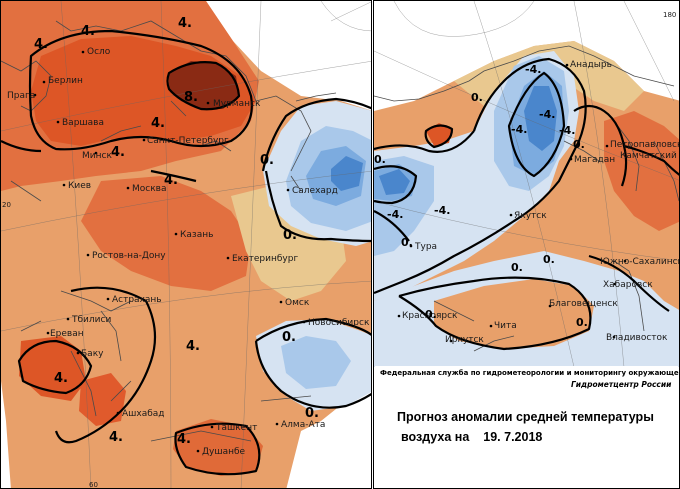 Image resolution: width=680 pixels, height=489 pixels. Describe the element at coordinates (91, 320) in the screenshot. I see `city-label-tbilisi: Тбилиси` at that location.